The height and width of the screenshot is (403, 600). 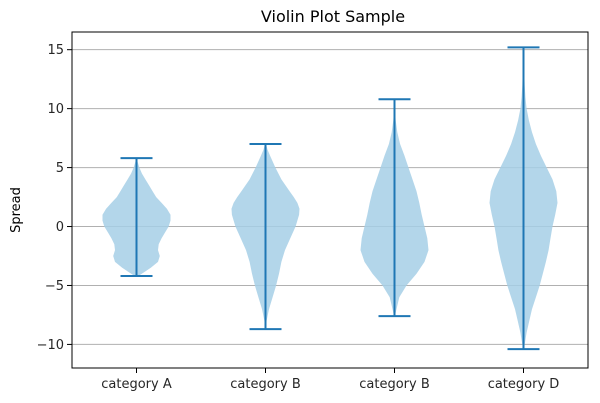 What do you see at coordinates (50, 345) in the screenshot?
I see `y-tick-label: −10` at bounding box center [50, 345].